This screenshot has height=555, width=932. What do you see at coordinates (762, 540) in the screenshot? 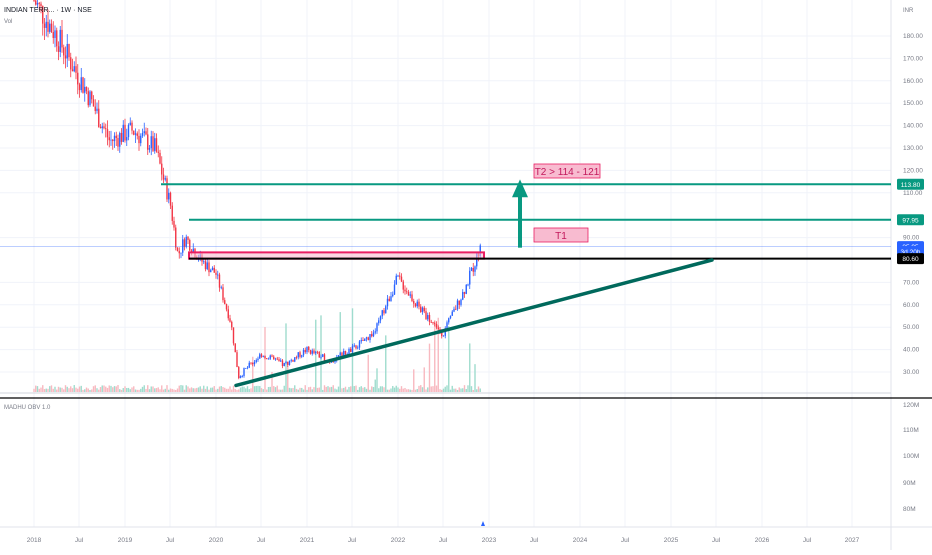
I see `time-tick-label: 2026` at bounding box center [762, 540].